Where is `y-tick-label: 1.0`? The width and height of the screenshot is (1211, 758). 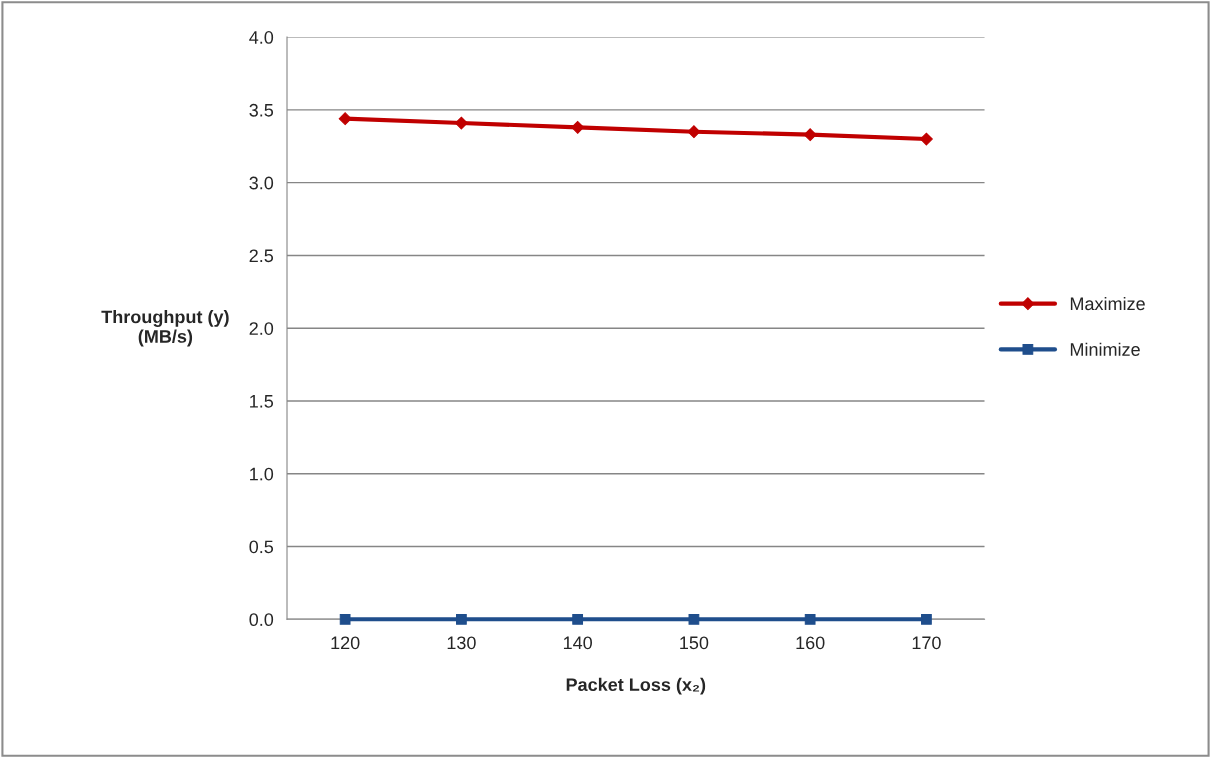 y-tick-label: 1.0 is located at coordinates (262, 474).